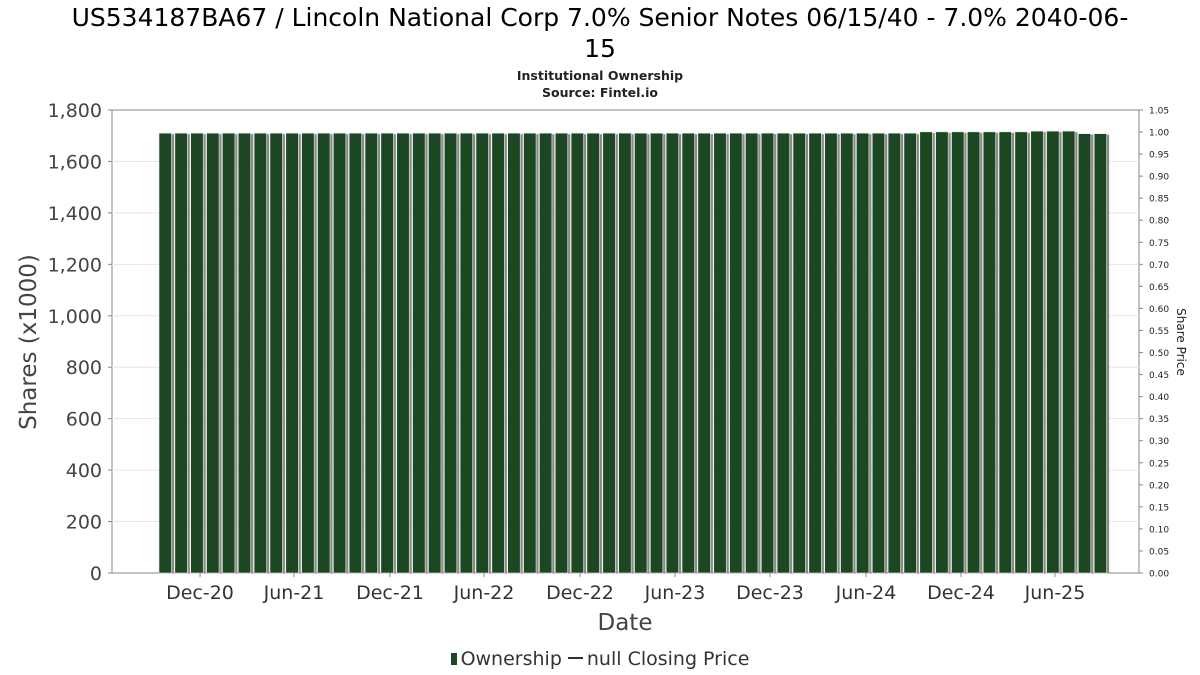  I want to click on ownership-legend-label: Ownership, so click(511, 659).